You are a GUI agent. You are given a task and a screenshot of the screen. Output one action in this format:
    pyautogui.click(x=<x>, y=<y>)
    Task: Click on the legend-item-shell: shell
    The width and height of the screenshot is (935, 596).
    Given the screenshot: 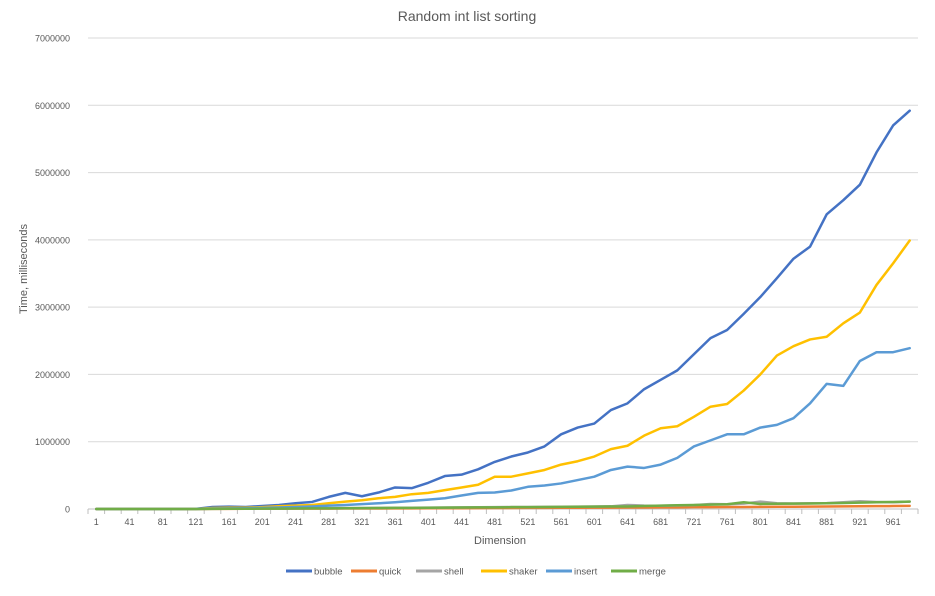 What is the action you would take?
    pyautogui.click(x=440, y=572)
    